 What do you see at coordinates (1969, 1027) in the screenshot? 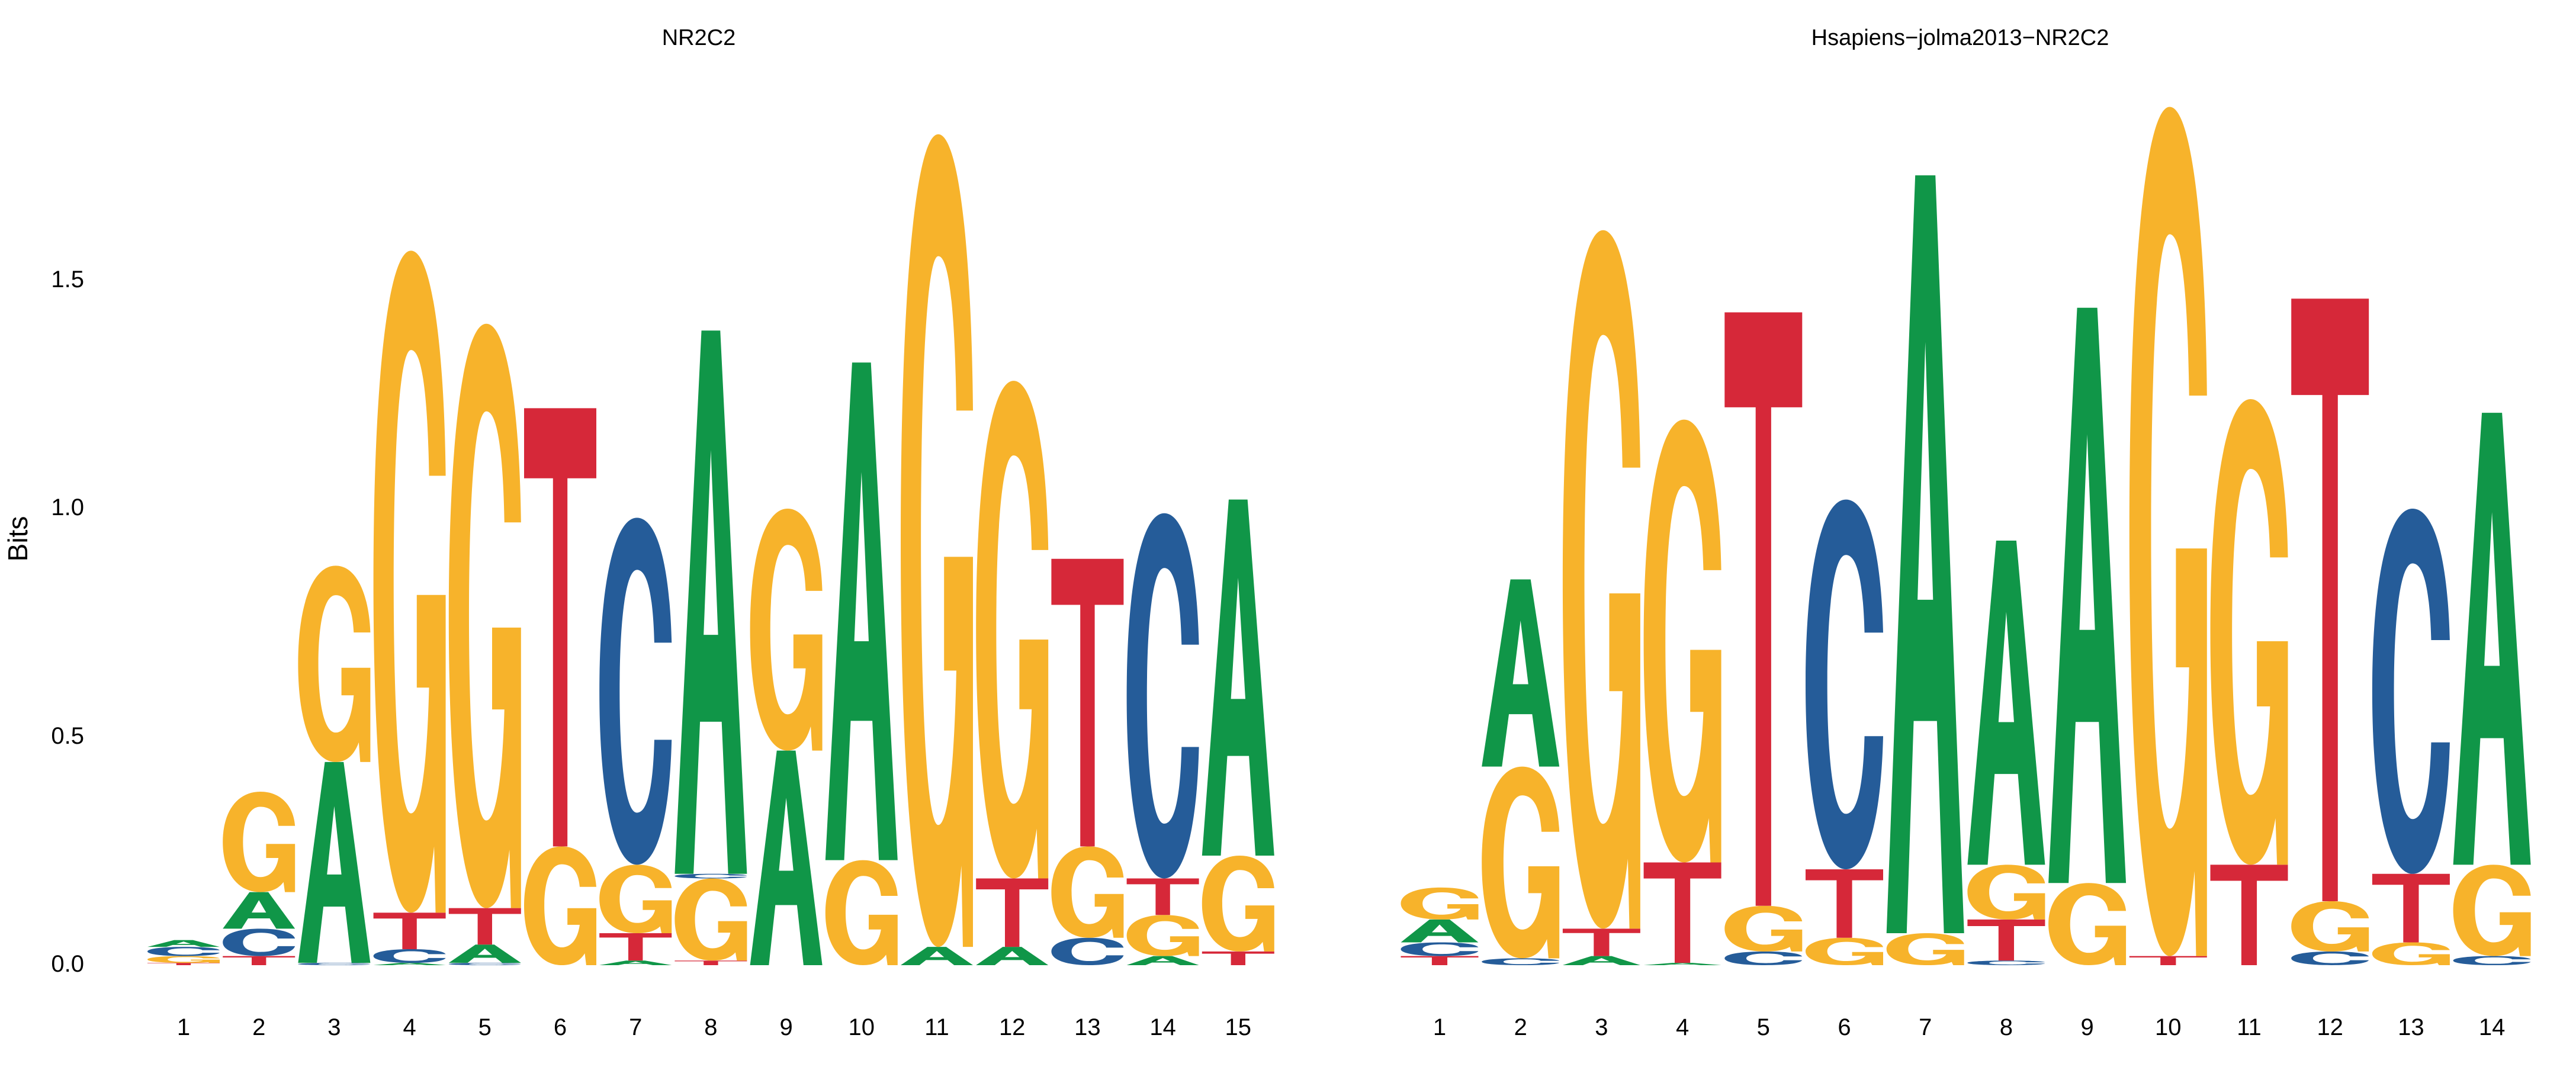
I see `x-axis: 1 2 3 4 5 6 7 8 9 10 11 12 13 14` at bounding box center [1969, 1027].